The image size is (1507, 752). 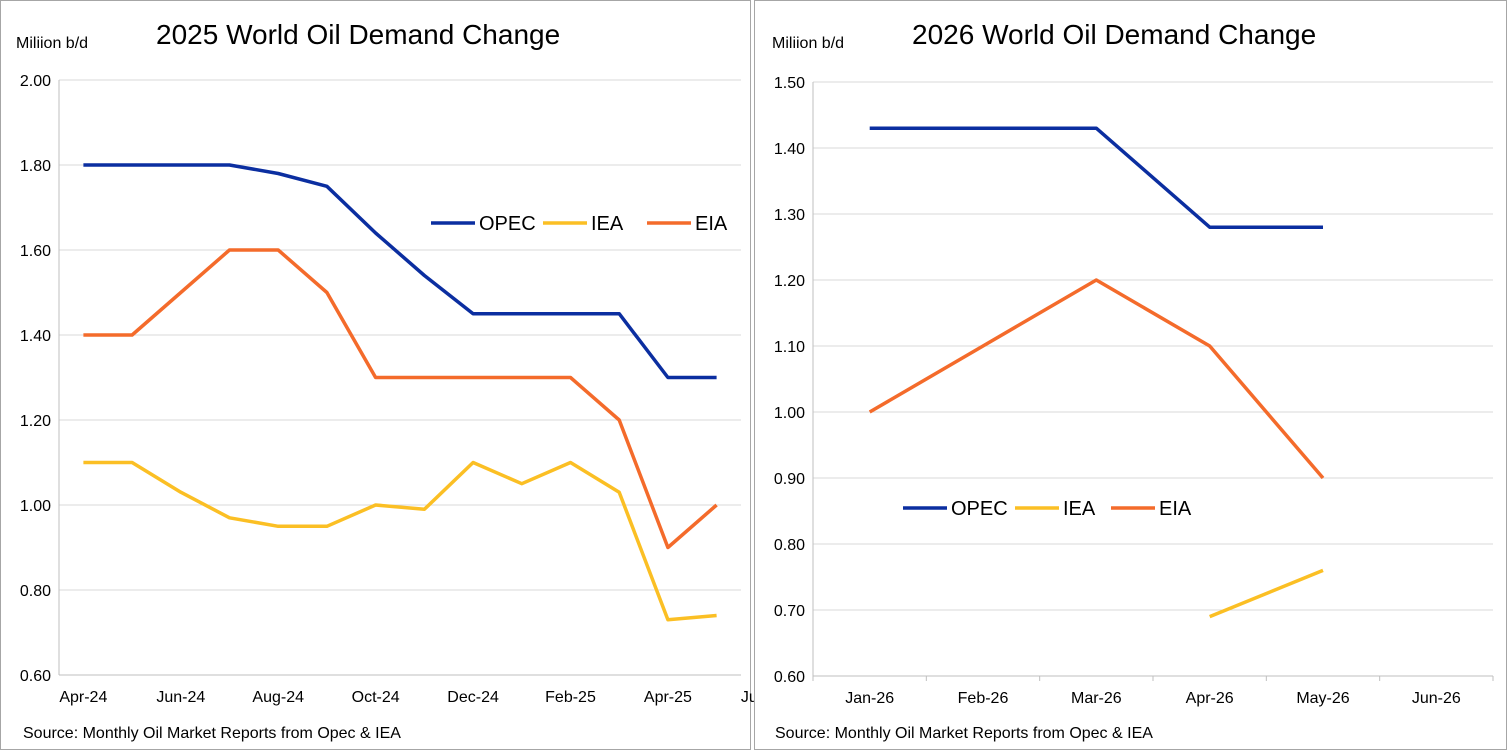 What do you see at coordinates (789, 479) in the screenshot?
I see `y-tick-label: 0.90` at bounding box center [789, 479].